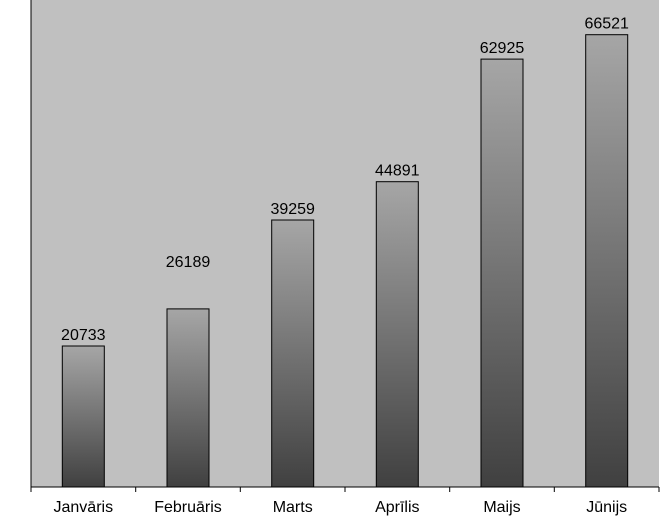 The image size is (672, 519). What do you see at coordinates (501, 507) in the screenshot?
I see `x-tick-label: Maijs` at bounding box center [501, 507].